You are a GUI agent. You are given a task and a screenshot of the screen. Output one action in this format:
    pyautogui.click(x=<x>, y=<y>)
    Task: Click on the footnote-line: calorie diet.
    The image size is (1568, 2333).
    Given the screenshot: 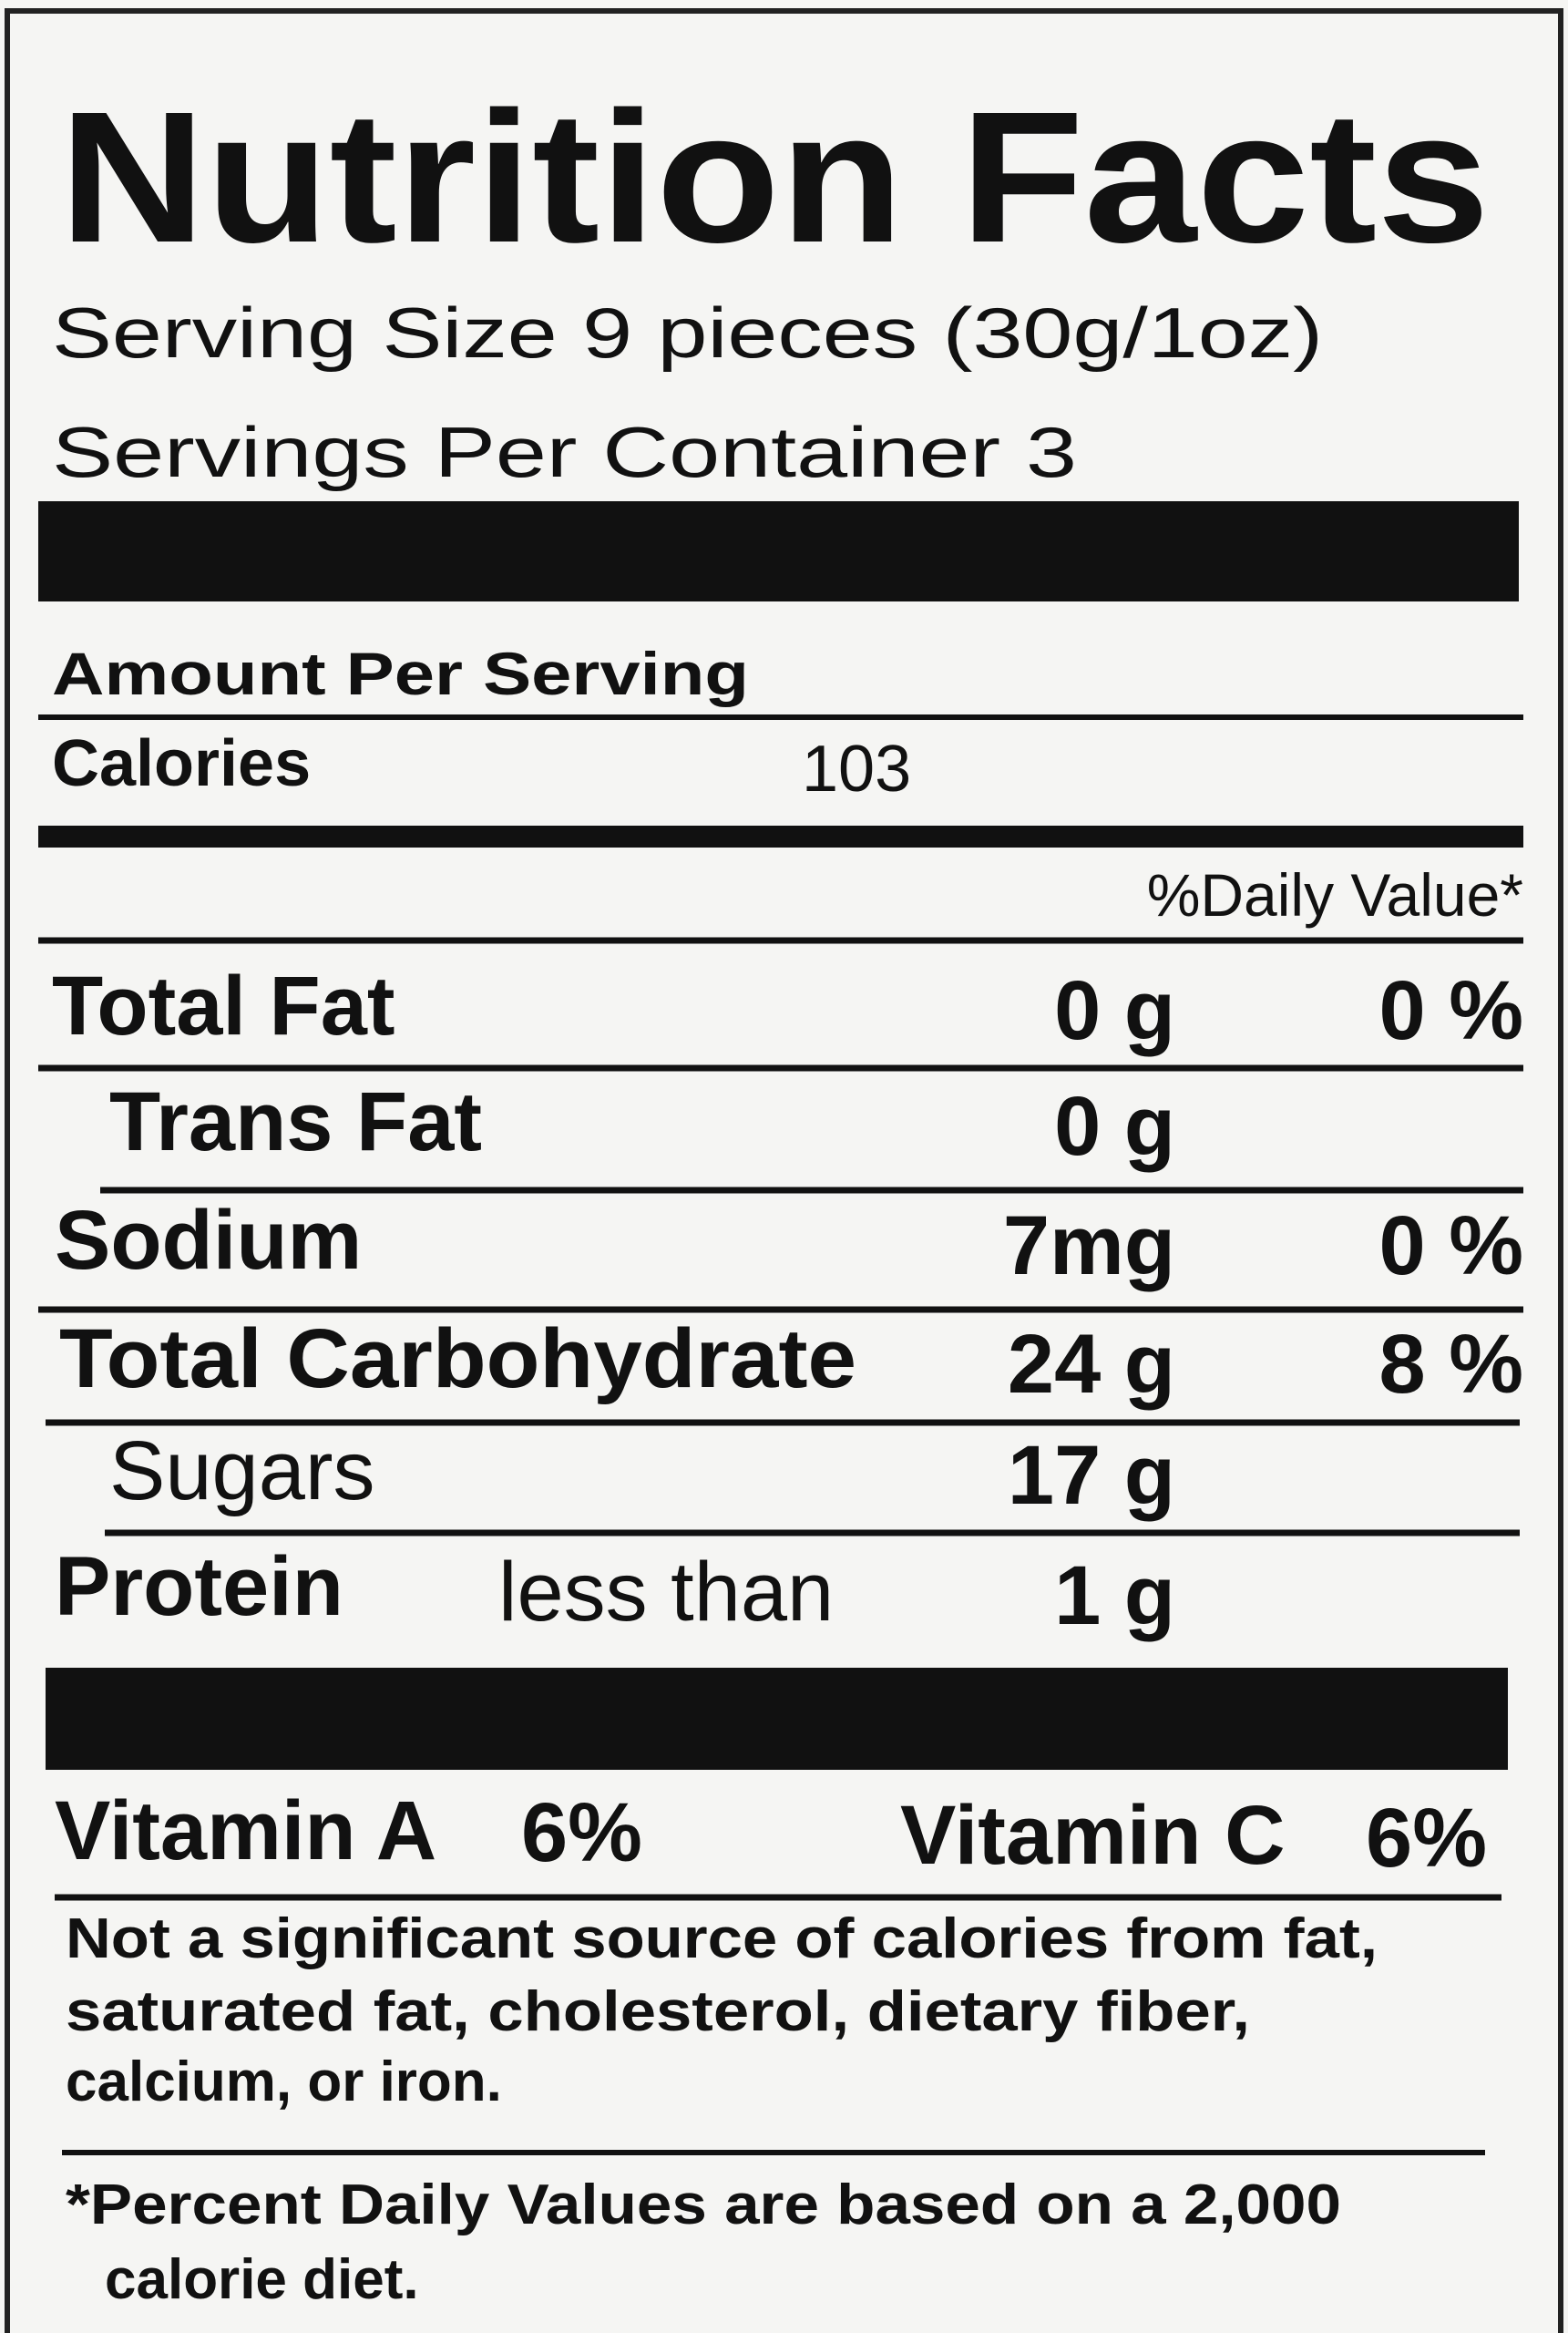 What is the action you would take?
    pyautogui.click(x=262, y=2280)
    